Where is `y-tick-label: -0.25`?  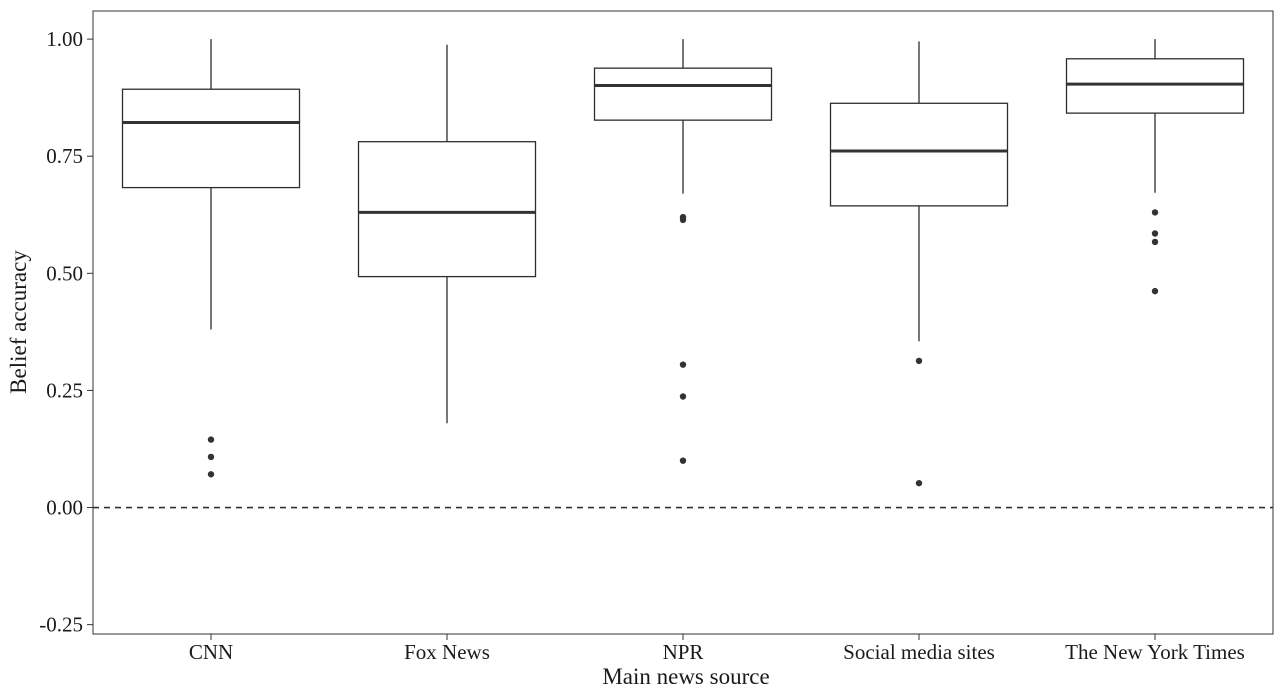
y-tick-label: -0.25 is located at coordinates (61, 625).